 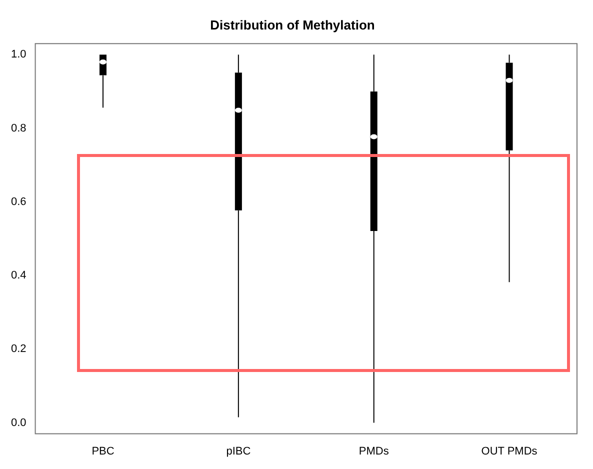 What do you see at coordinates (18, 422) in the screenshot?
I see `y-tick-label: 0.0` at bounding box center [18, 422].